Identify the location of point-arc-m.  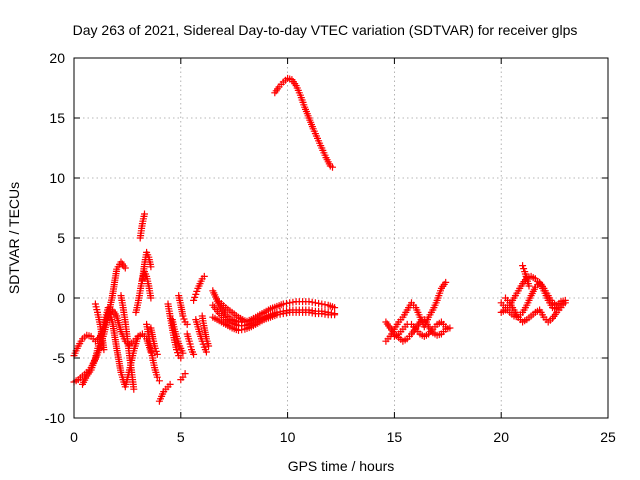
(183, 353).